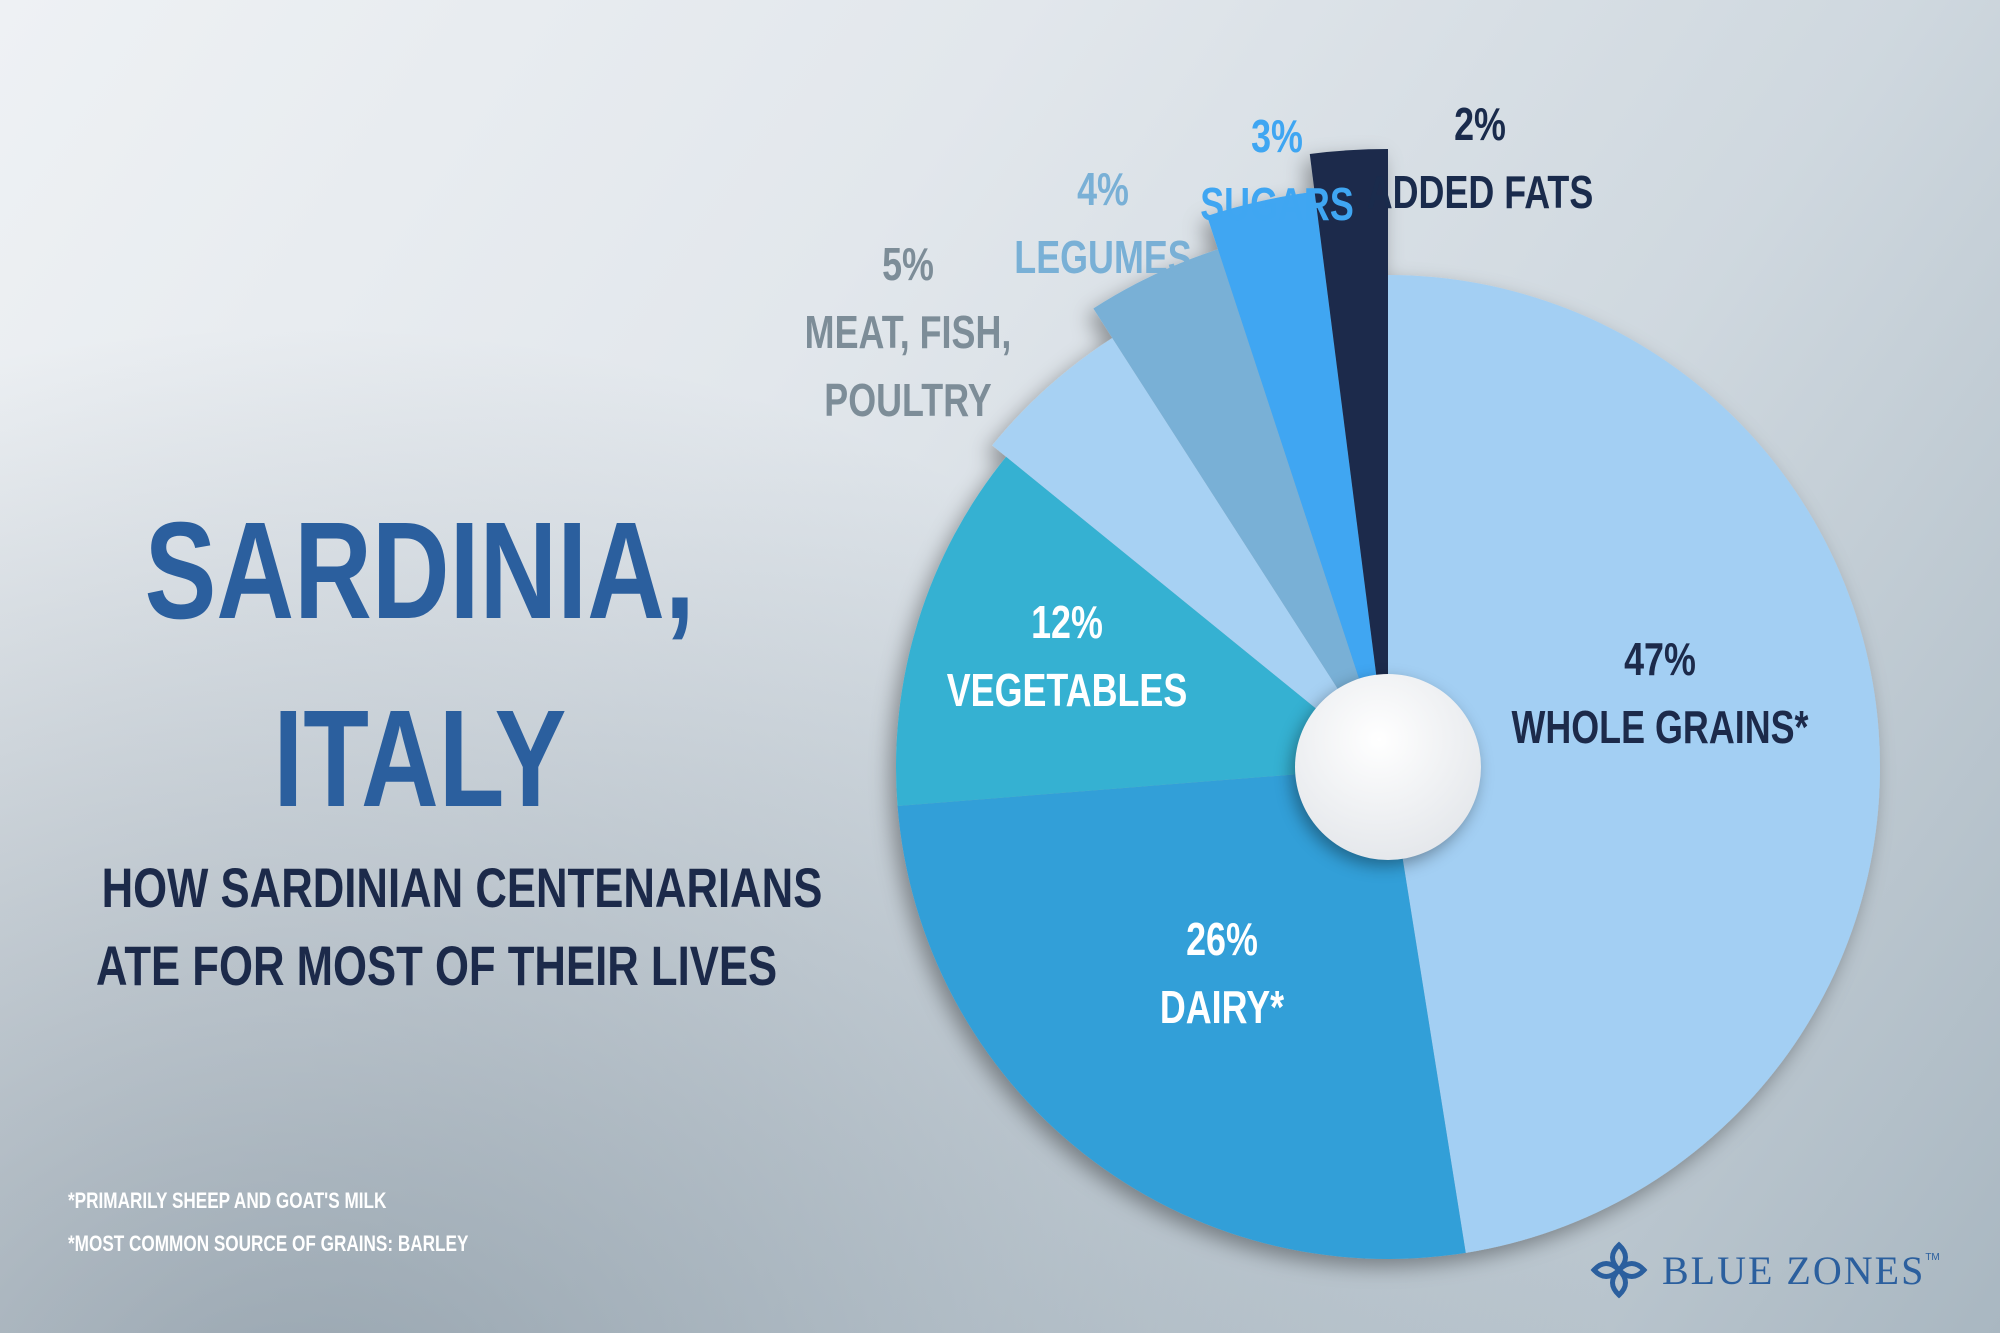  Describe the element at coordinates (268, 1243) in the screenshot. I see `footnote-grains: *MOST COMMON SOURCE OF GRAINS: BARLEY` at that location.